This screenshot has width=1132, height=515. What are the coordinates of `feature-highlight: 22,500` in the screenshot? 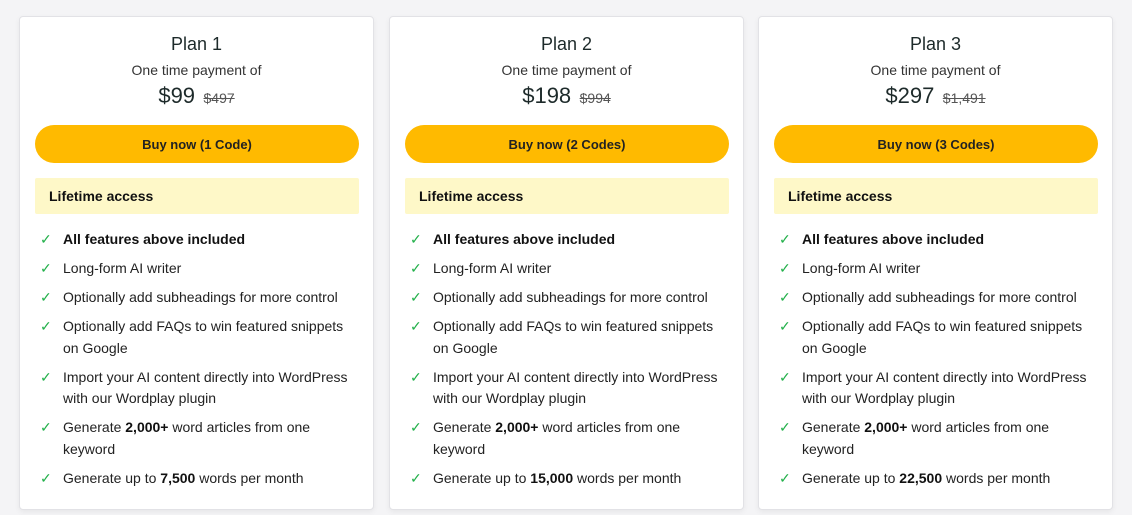 It's located at (921, 477).